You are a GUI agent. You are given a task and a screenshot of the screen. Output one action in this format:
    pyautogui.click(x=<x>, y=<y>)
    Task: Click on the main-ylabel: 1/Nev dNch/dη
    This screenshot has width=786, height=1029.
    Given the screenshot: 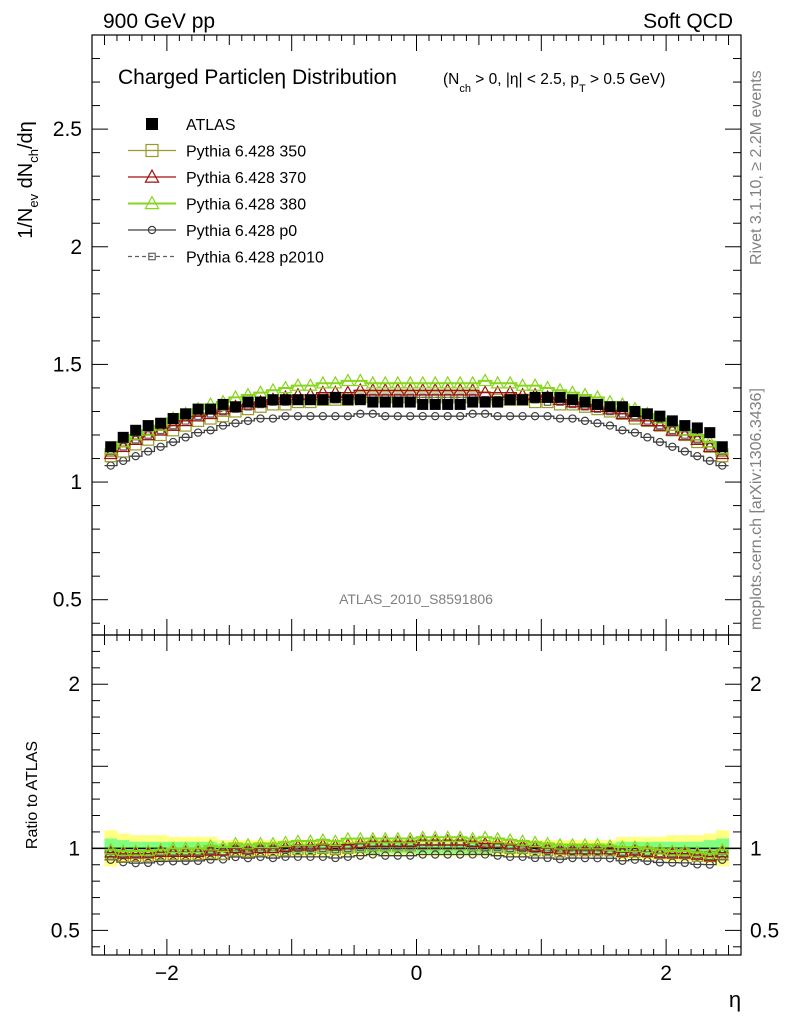 What is the action you would take?
    pyautogui.click(x=28, y=180)
    